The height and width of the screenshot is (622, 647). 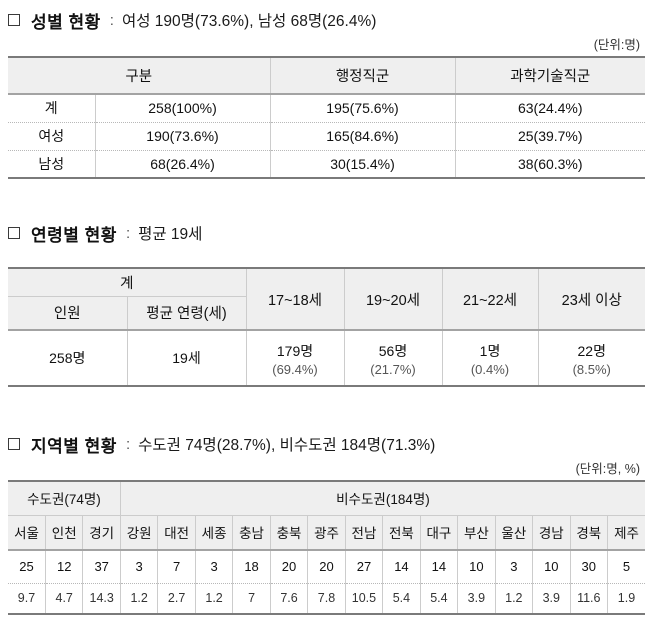 What do you see at coordinates (63, 533) in the screenshot?
I see `column-header: 인천` at bounding box center [63, 533].